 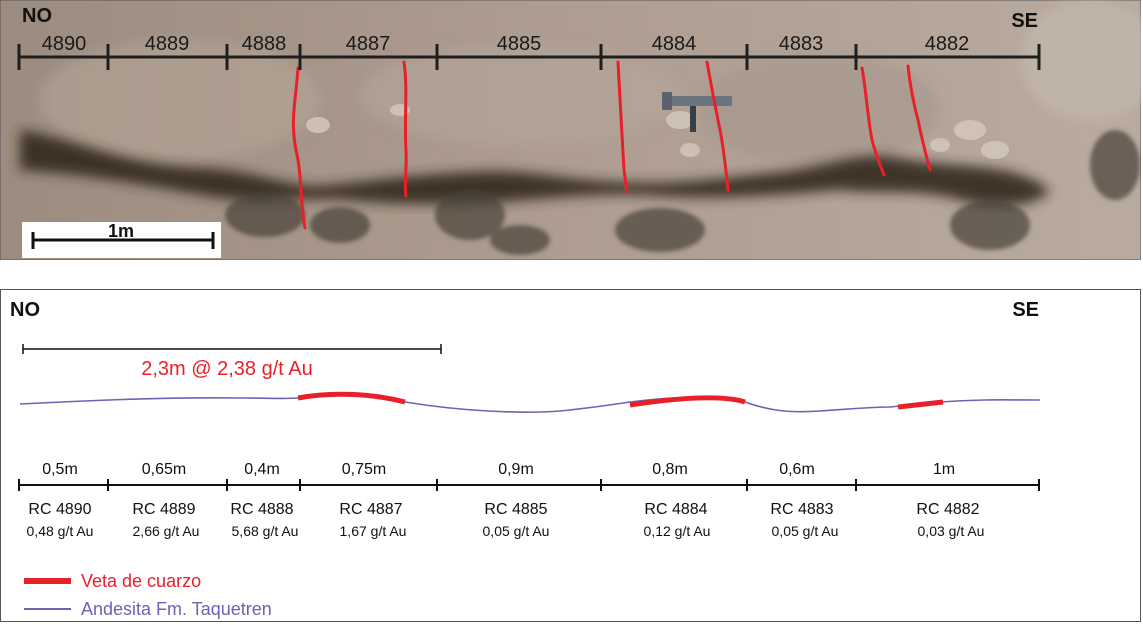 What do you see at coordinates (227, 369) in the screenshot?
I see `composite-interval-label: 2,3m @ 2,38 g/t Au` at bounding box center [227, 369].